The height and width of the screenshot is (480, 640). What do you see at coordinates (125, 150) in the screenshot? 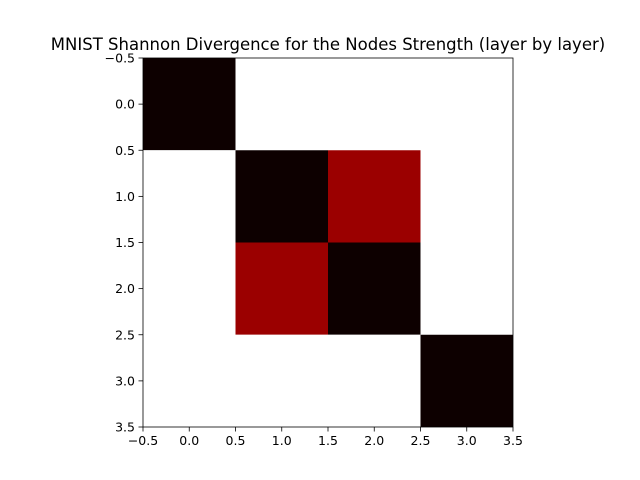
I see `y-tick-label: 0.5` at bounding box center [125, 150].